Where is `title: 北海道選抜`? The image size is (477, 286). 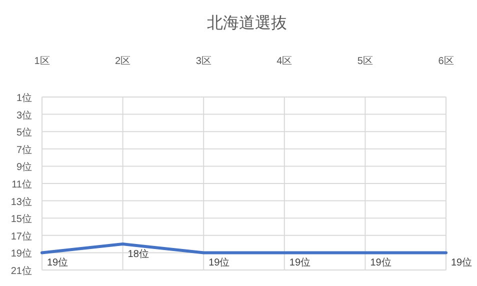
title: 北海道選抜 is located at coordinates (247, 23).